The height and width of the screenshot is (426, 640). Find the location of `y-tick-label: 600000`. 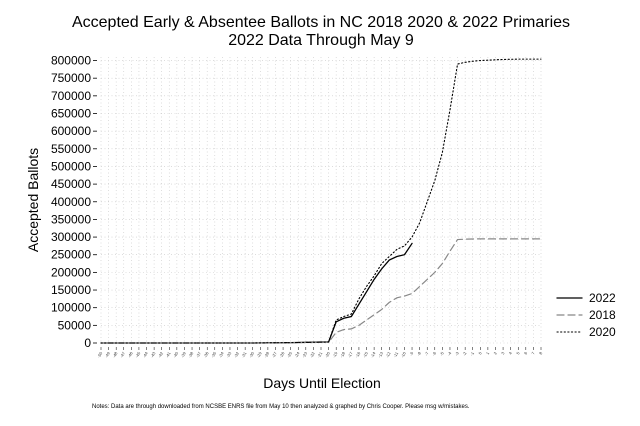

y-tick-label: 600000 is located at coordinates (71, 131).